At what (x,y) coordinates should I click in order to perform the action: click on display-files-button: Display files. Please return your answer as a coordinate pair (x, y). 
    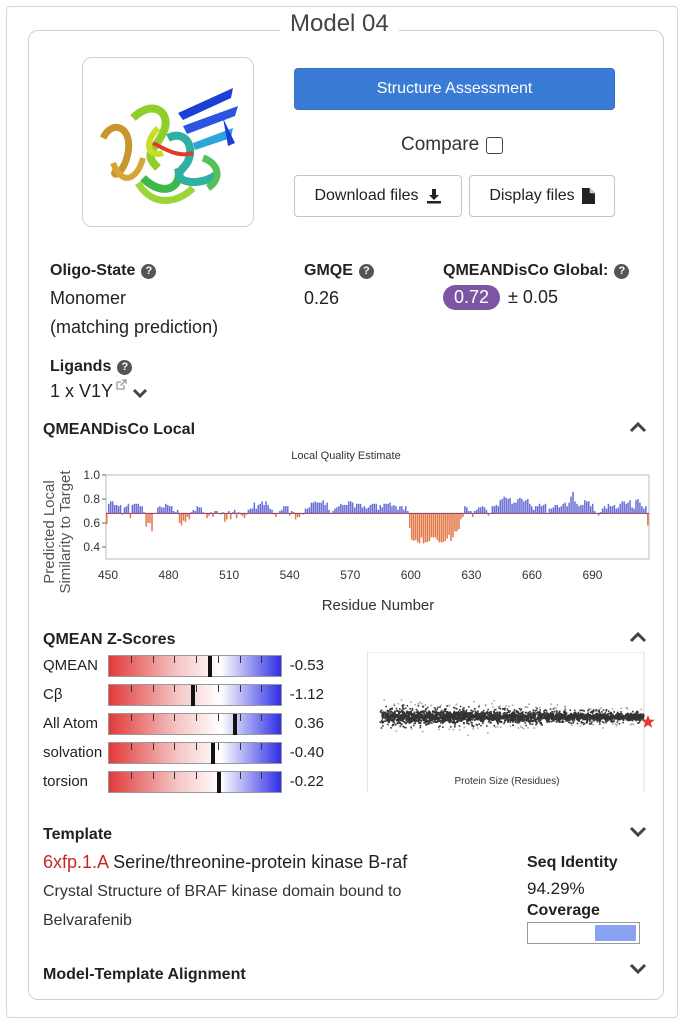
    Looking at the image, I should click on (542, 196).